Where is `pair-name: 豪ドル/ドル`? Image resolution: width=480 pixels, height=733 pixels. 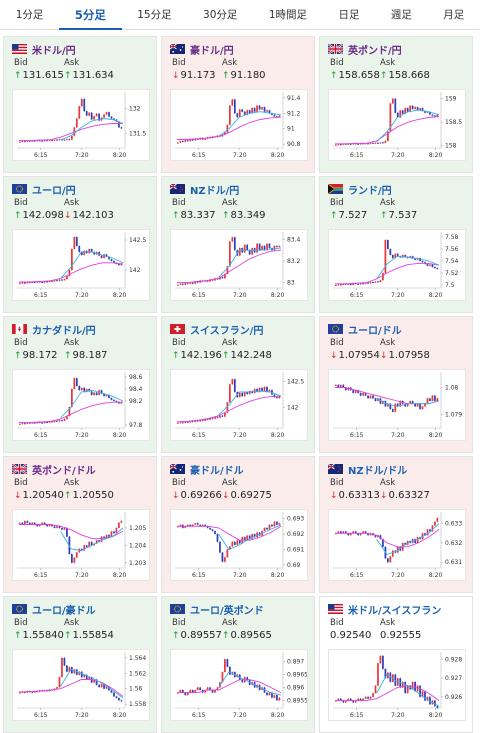
pair-name: 豪ドル/ドル is located at coordinates (217, 471).